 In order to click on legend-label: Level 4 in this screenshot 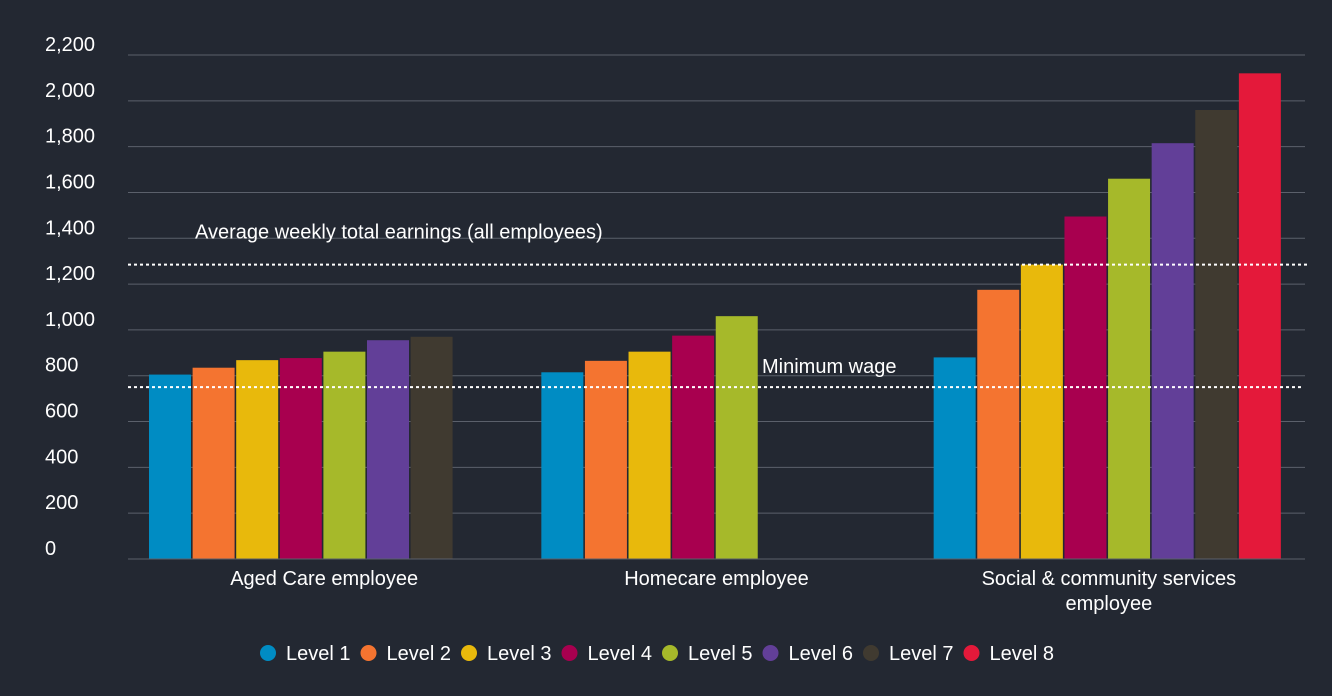, I will do `click(620, 654)`.